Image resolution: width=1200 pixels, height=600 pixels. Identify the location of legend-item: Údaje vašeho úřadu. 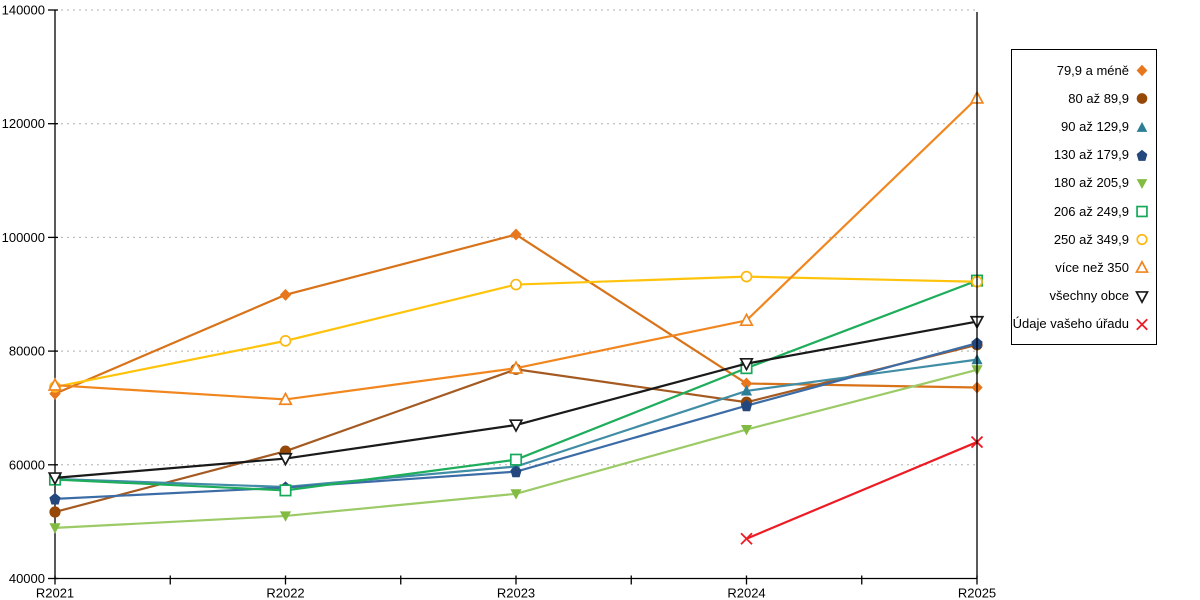
(1081, 324).